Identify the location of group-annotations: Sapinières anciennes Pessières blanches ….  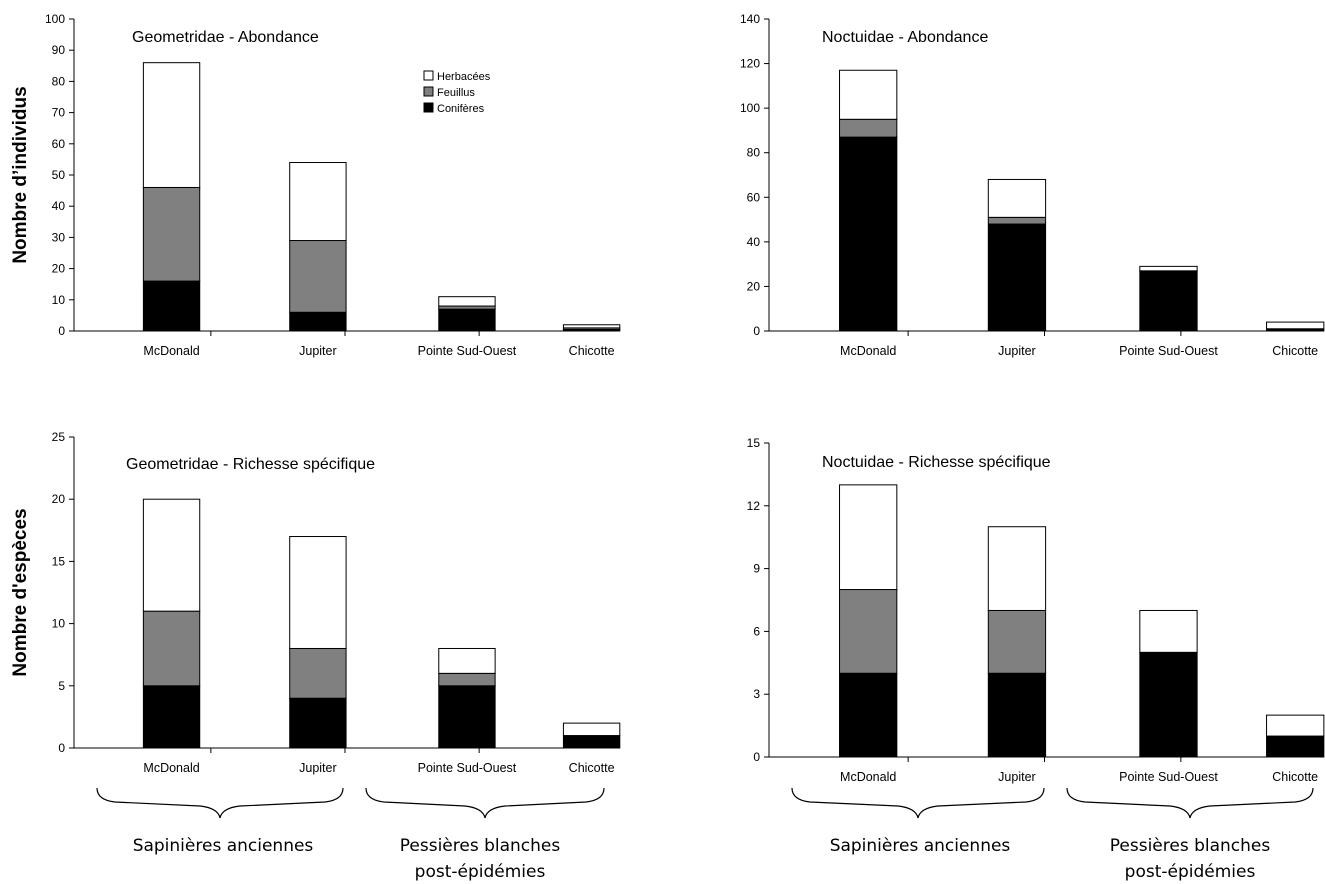
(705, 834).